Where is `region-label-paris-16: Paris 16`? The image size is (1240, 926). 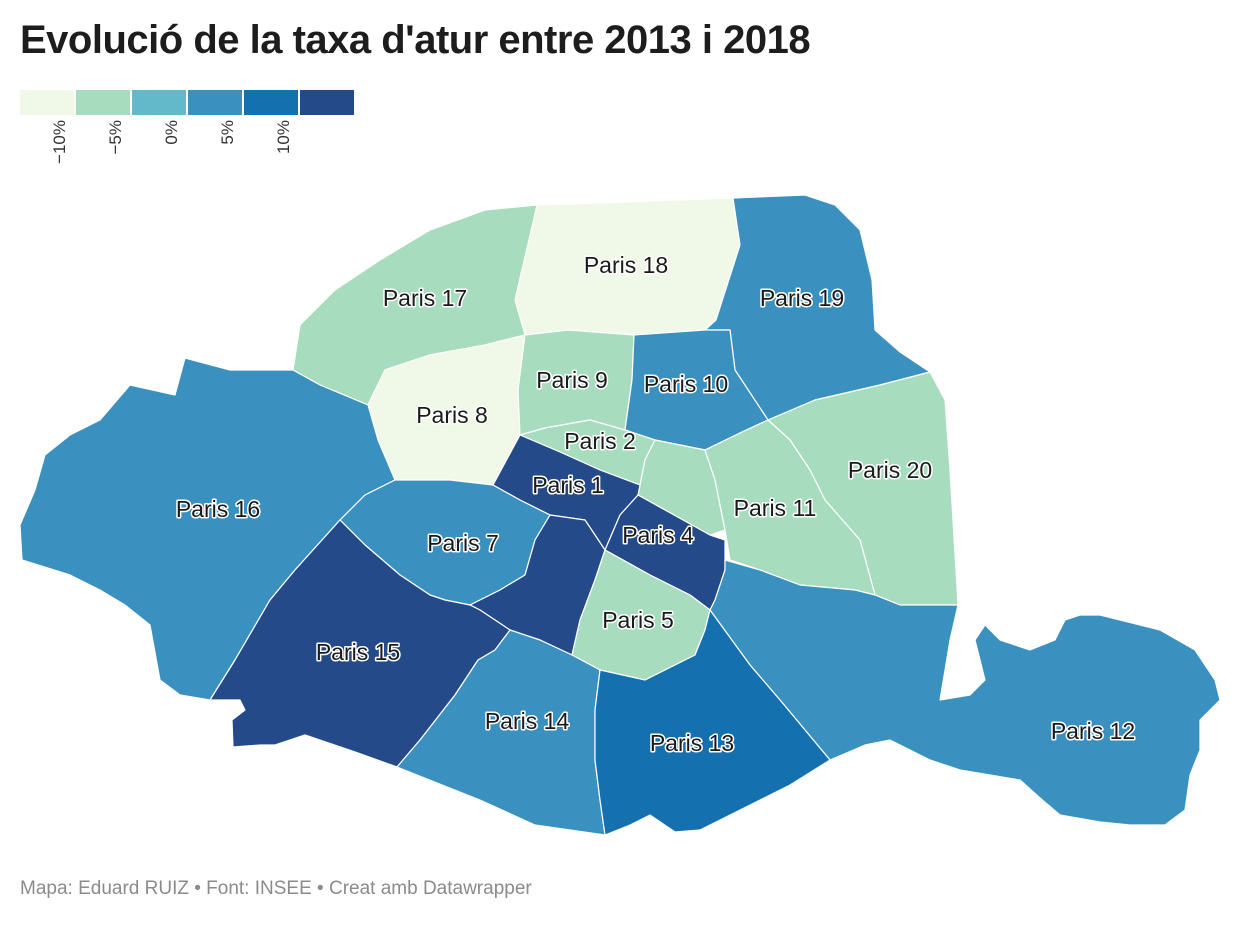 region-label-paris-16: Paris 16 is located at coordinates (218, 509).